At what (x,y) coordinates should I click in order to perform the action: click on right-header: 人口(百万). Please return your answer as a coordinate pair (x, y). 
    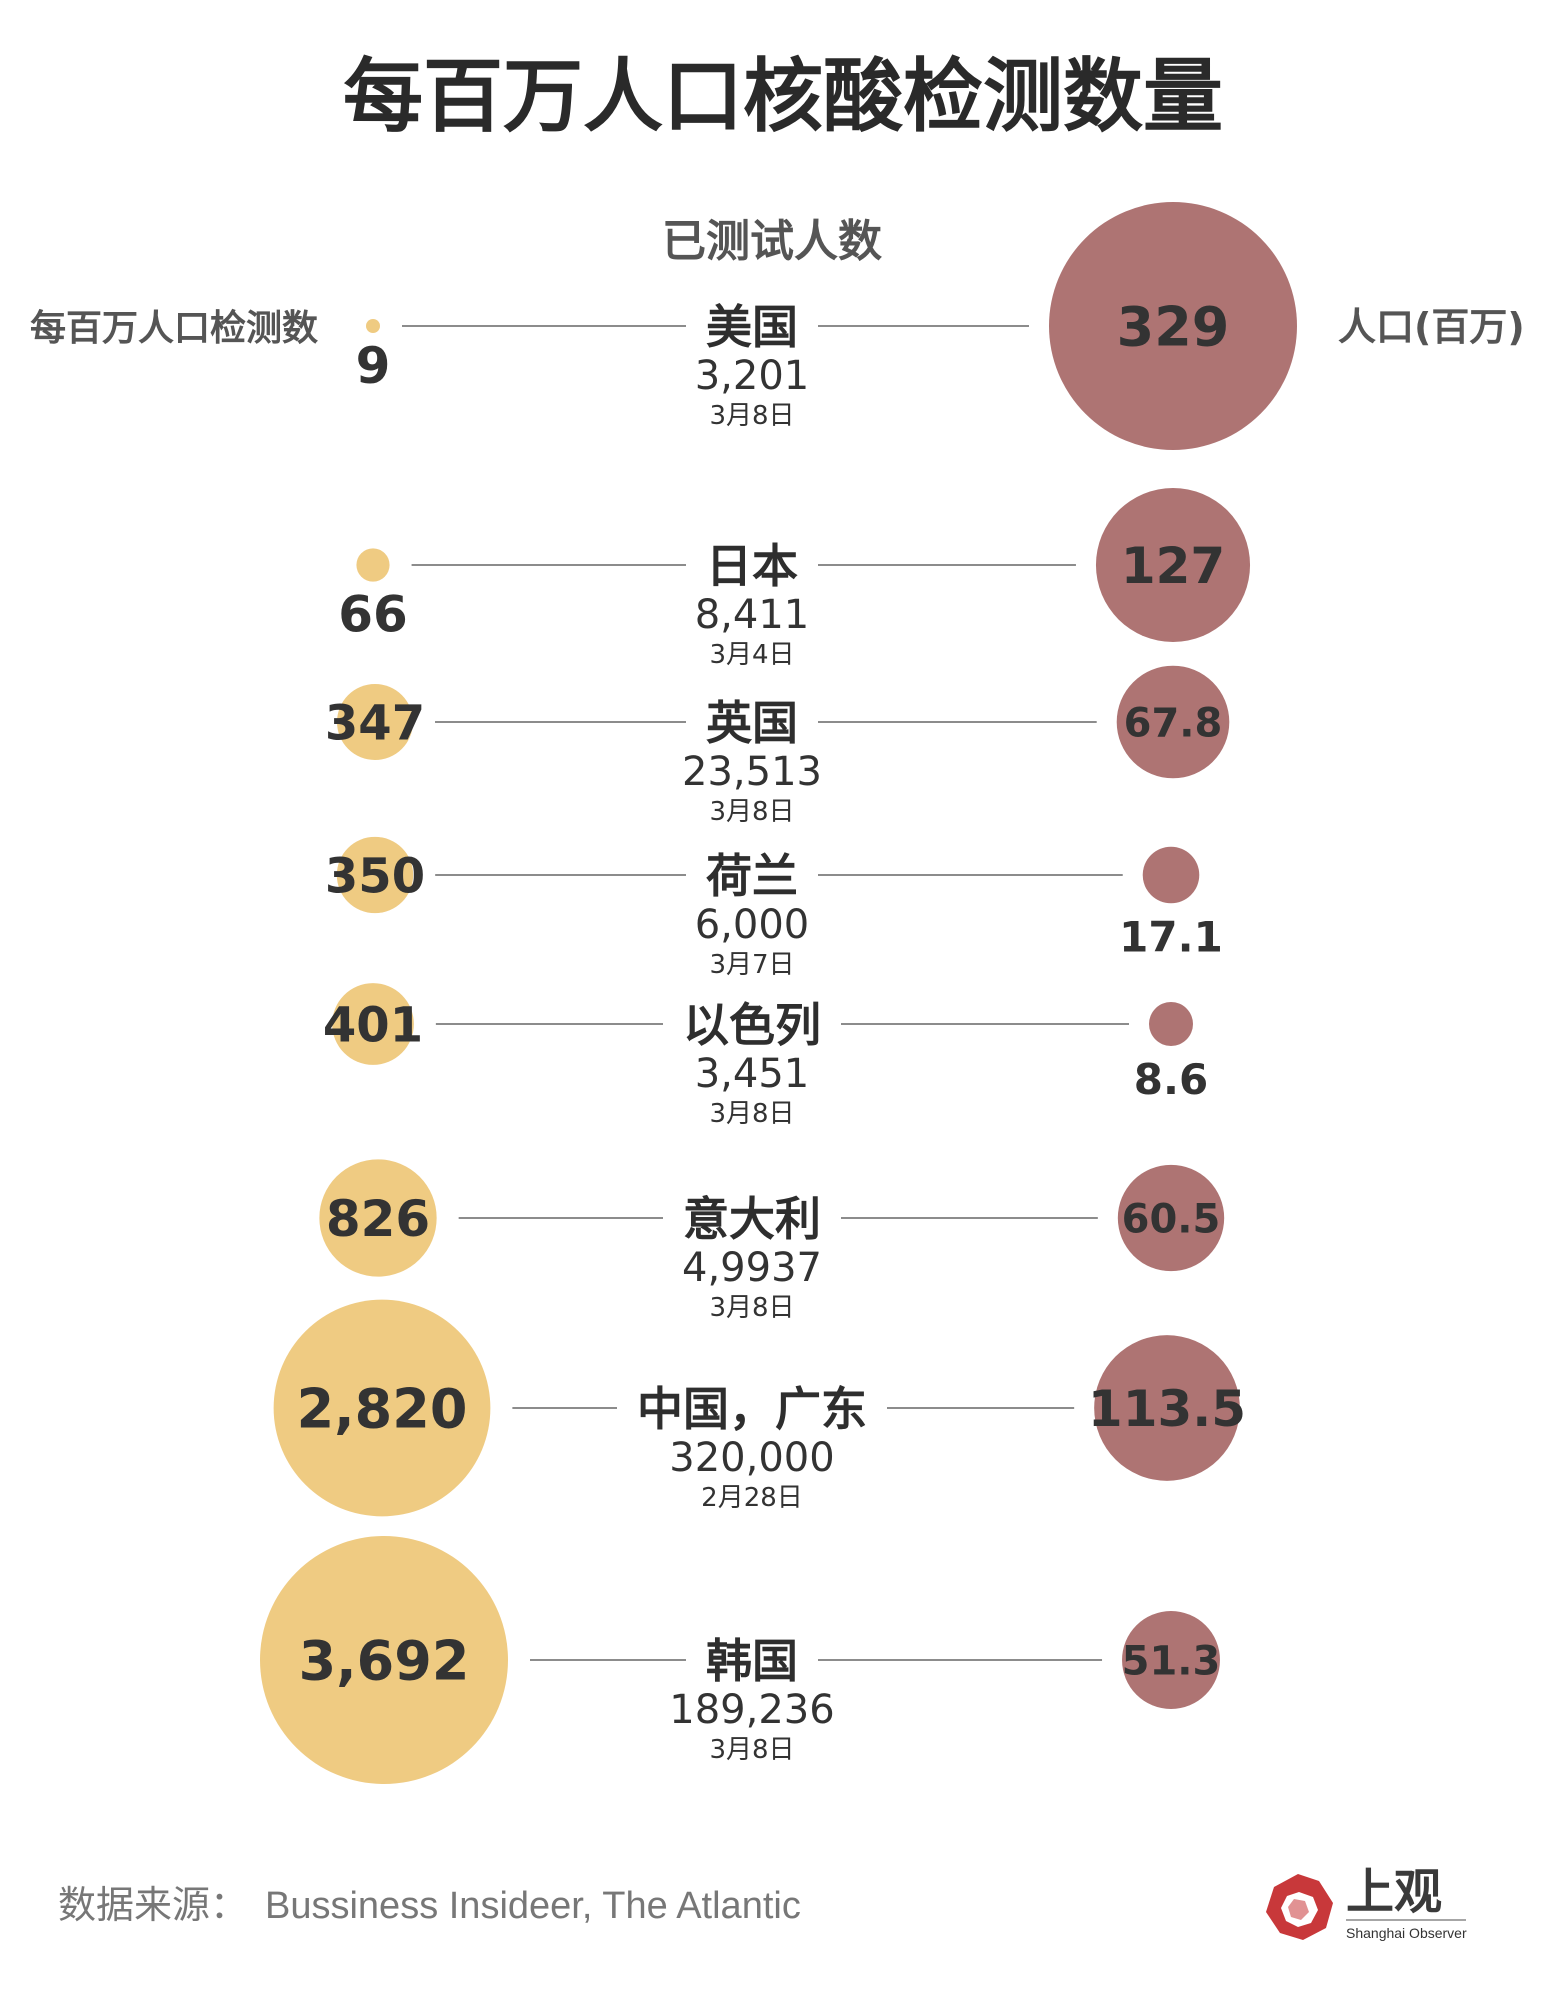
    Looking at the image, I should click on (1431, 327).